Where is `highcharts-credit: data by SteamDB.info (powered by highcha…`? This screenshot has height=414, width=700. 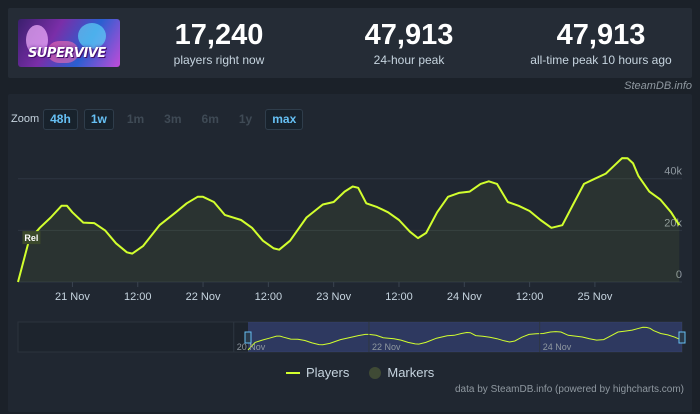
highcharts-credit: data by SteamDB.info (powered by highcha… is located at coordinates (569, 389).